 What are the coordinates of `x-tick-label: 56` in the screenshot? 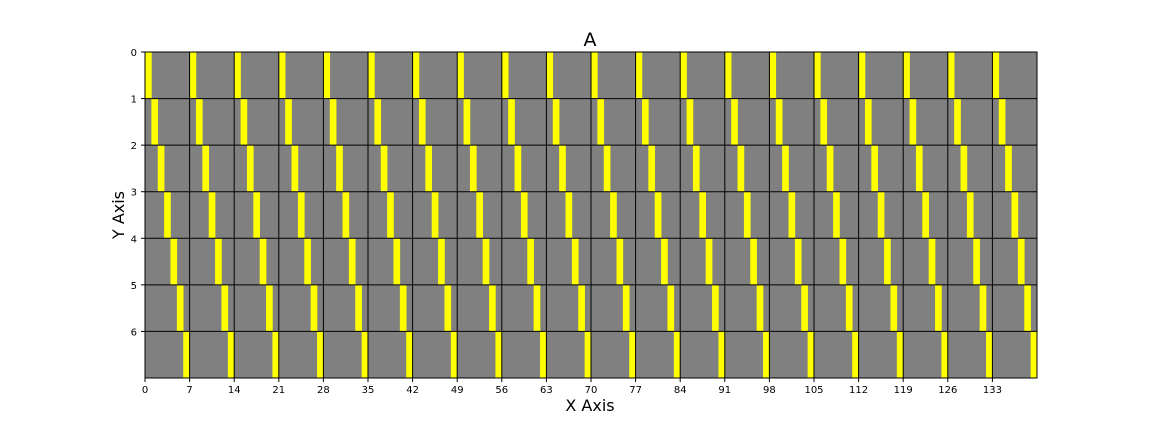 It's located at (501, 390).